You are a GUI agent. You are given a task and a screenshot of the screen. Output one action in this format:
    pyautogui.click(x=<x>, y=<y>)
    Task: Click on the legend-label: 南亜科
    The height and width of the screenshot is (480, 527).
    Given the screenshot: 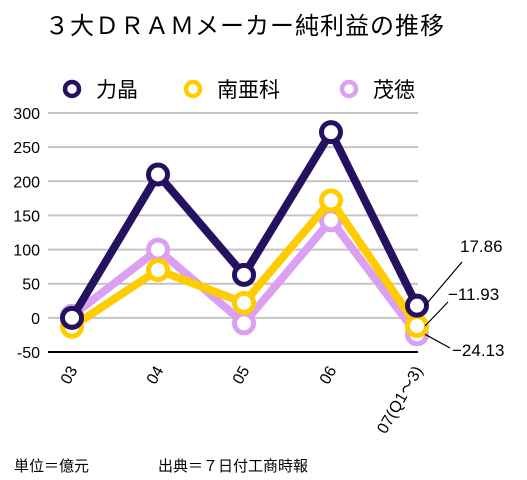 What is the action you would take?
    pyautogui.click(x=248, y=90)
    